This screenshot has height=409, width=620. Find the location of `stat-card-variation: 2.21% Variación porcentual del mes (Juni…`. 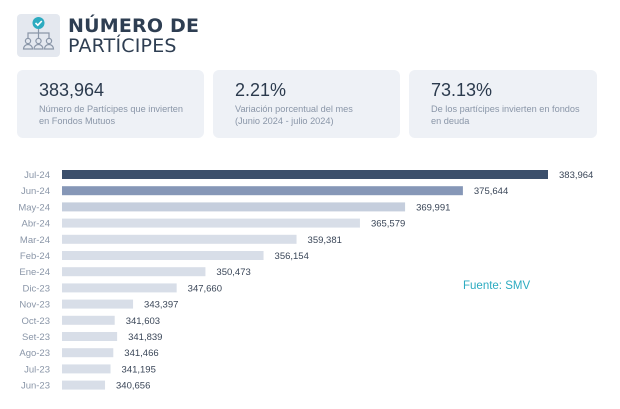

stat-card-variation: 2.21% Variación porcentual del mes (Juni… is located at coordinates (306, 104).